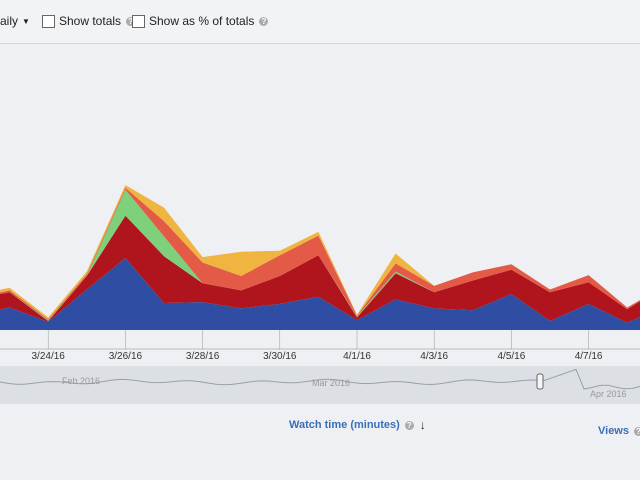 Image resolution: width=640 pixels, height=480 pixels. What do you see at coordinates (126, 356) in the screenshot?
I see `x-tick-label: 3/26/16` at bounding box center [126, 356].